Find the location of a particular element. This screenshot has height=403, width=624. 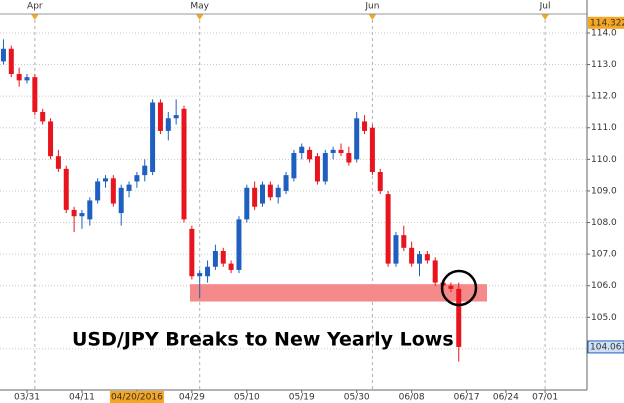

x-tick-label: 06/17 is located at coordinates (467, 398).